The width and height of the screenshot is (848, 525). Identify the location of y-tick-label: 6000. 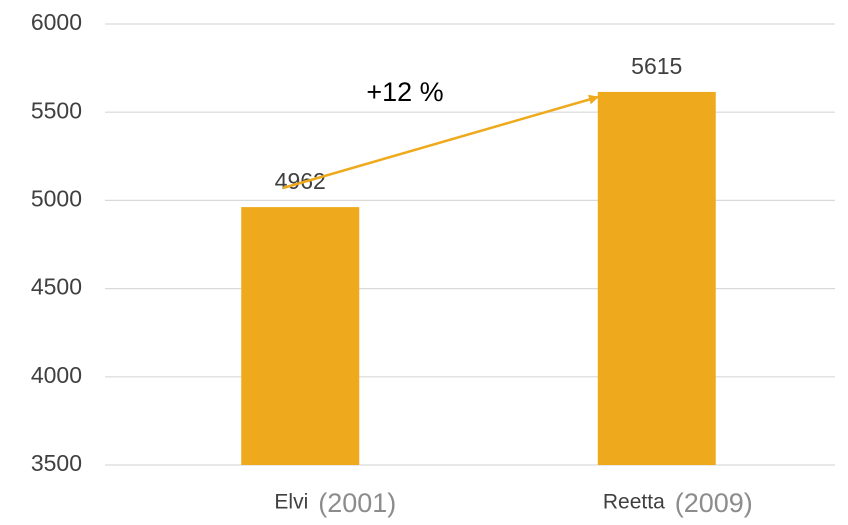
(56, 22).